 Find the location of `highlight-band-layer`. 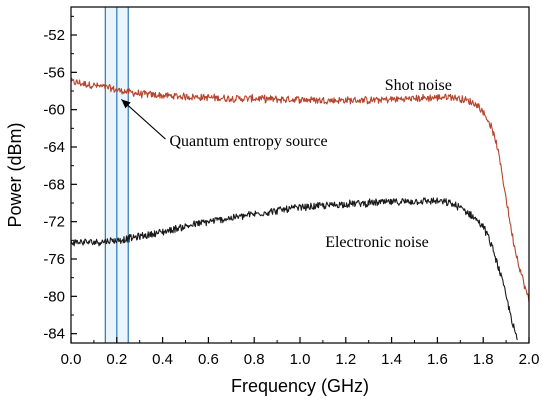

highlight-band-layer is located at coordinates (116, 175).